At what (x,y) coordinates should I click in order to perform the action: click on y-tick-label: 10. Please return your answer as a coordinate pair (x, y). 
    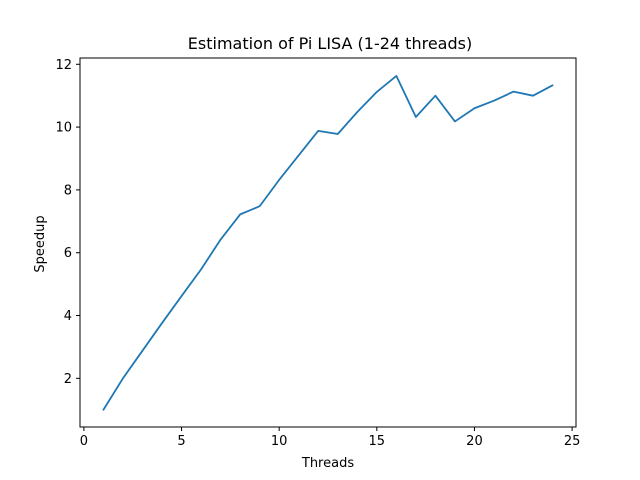
    Looking at the image, I should click on (63, 128).